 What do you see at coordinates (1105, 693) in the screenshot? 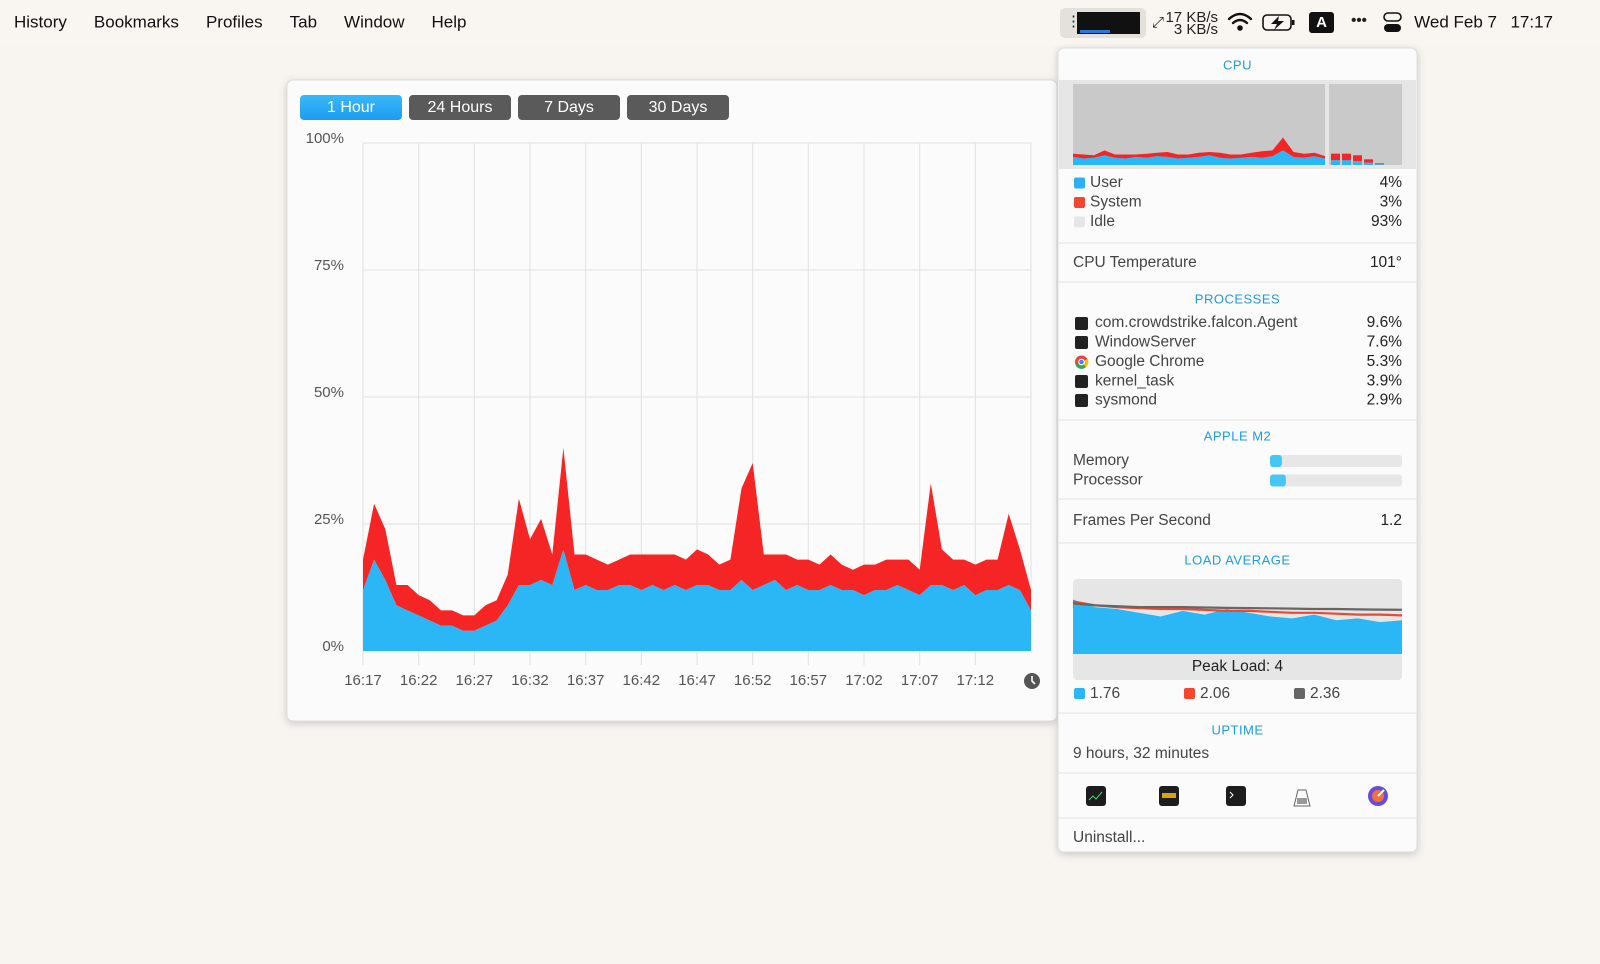
I see `load-legend-value: 1.76` at bounding box center [1105, 693].